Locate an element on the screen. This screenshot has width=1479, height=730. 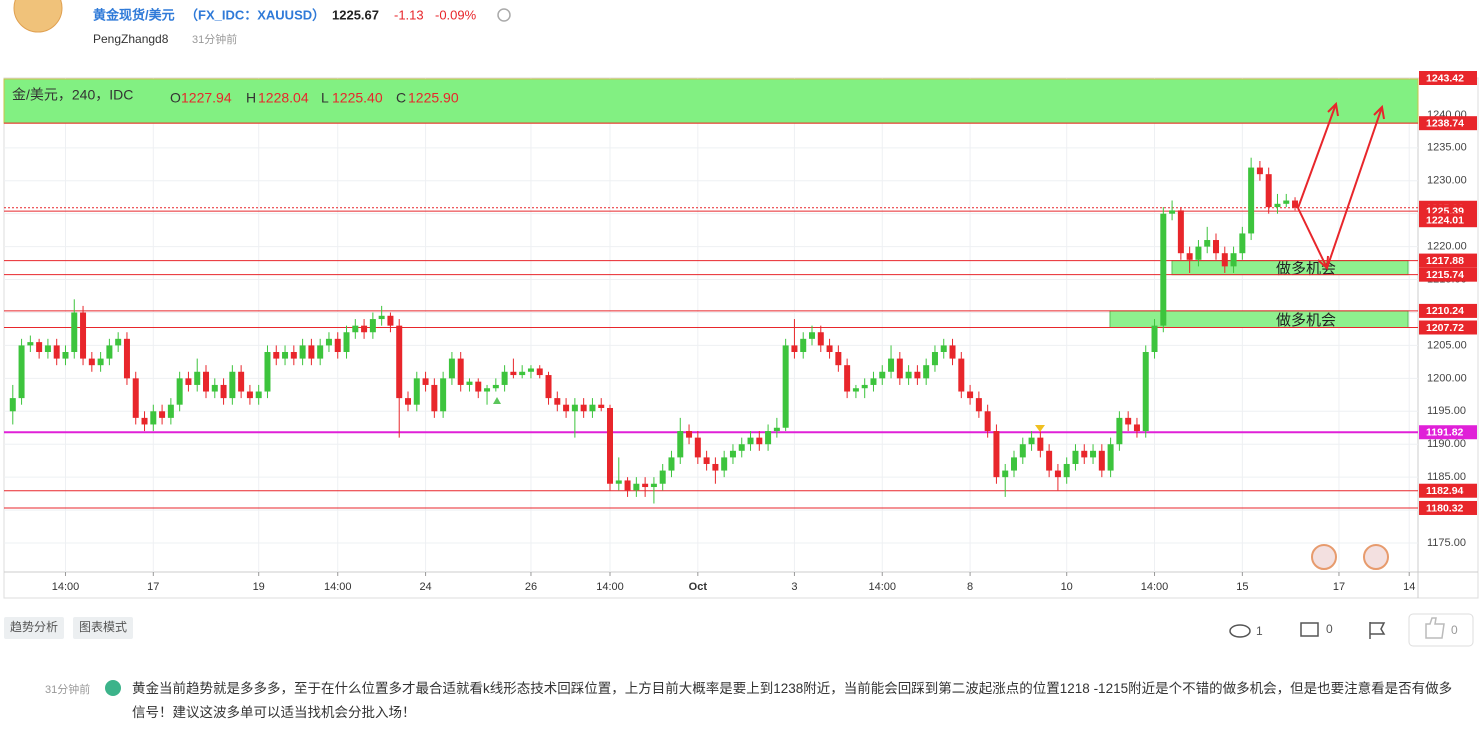
legend-h: 1228.04 is located at coordinates (283, 98).